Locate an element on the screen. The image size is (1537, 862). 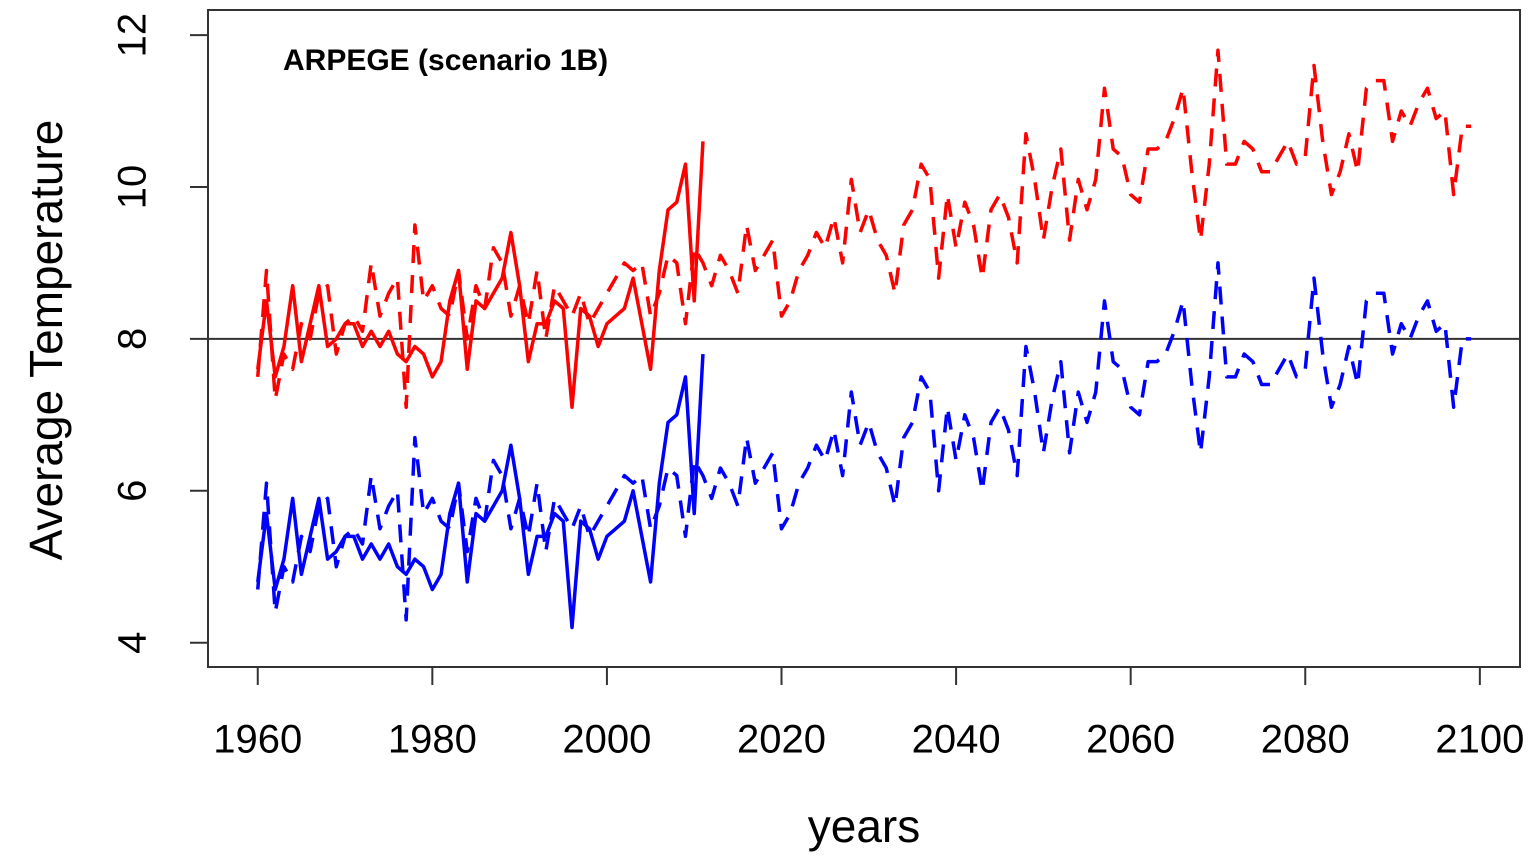
annotation: ARPEGE (scenario 1B) is located at coordinates (445, 60).